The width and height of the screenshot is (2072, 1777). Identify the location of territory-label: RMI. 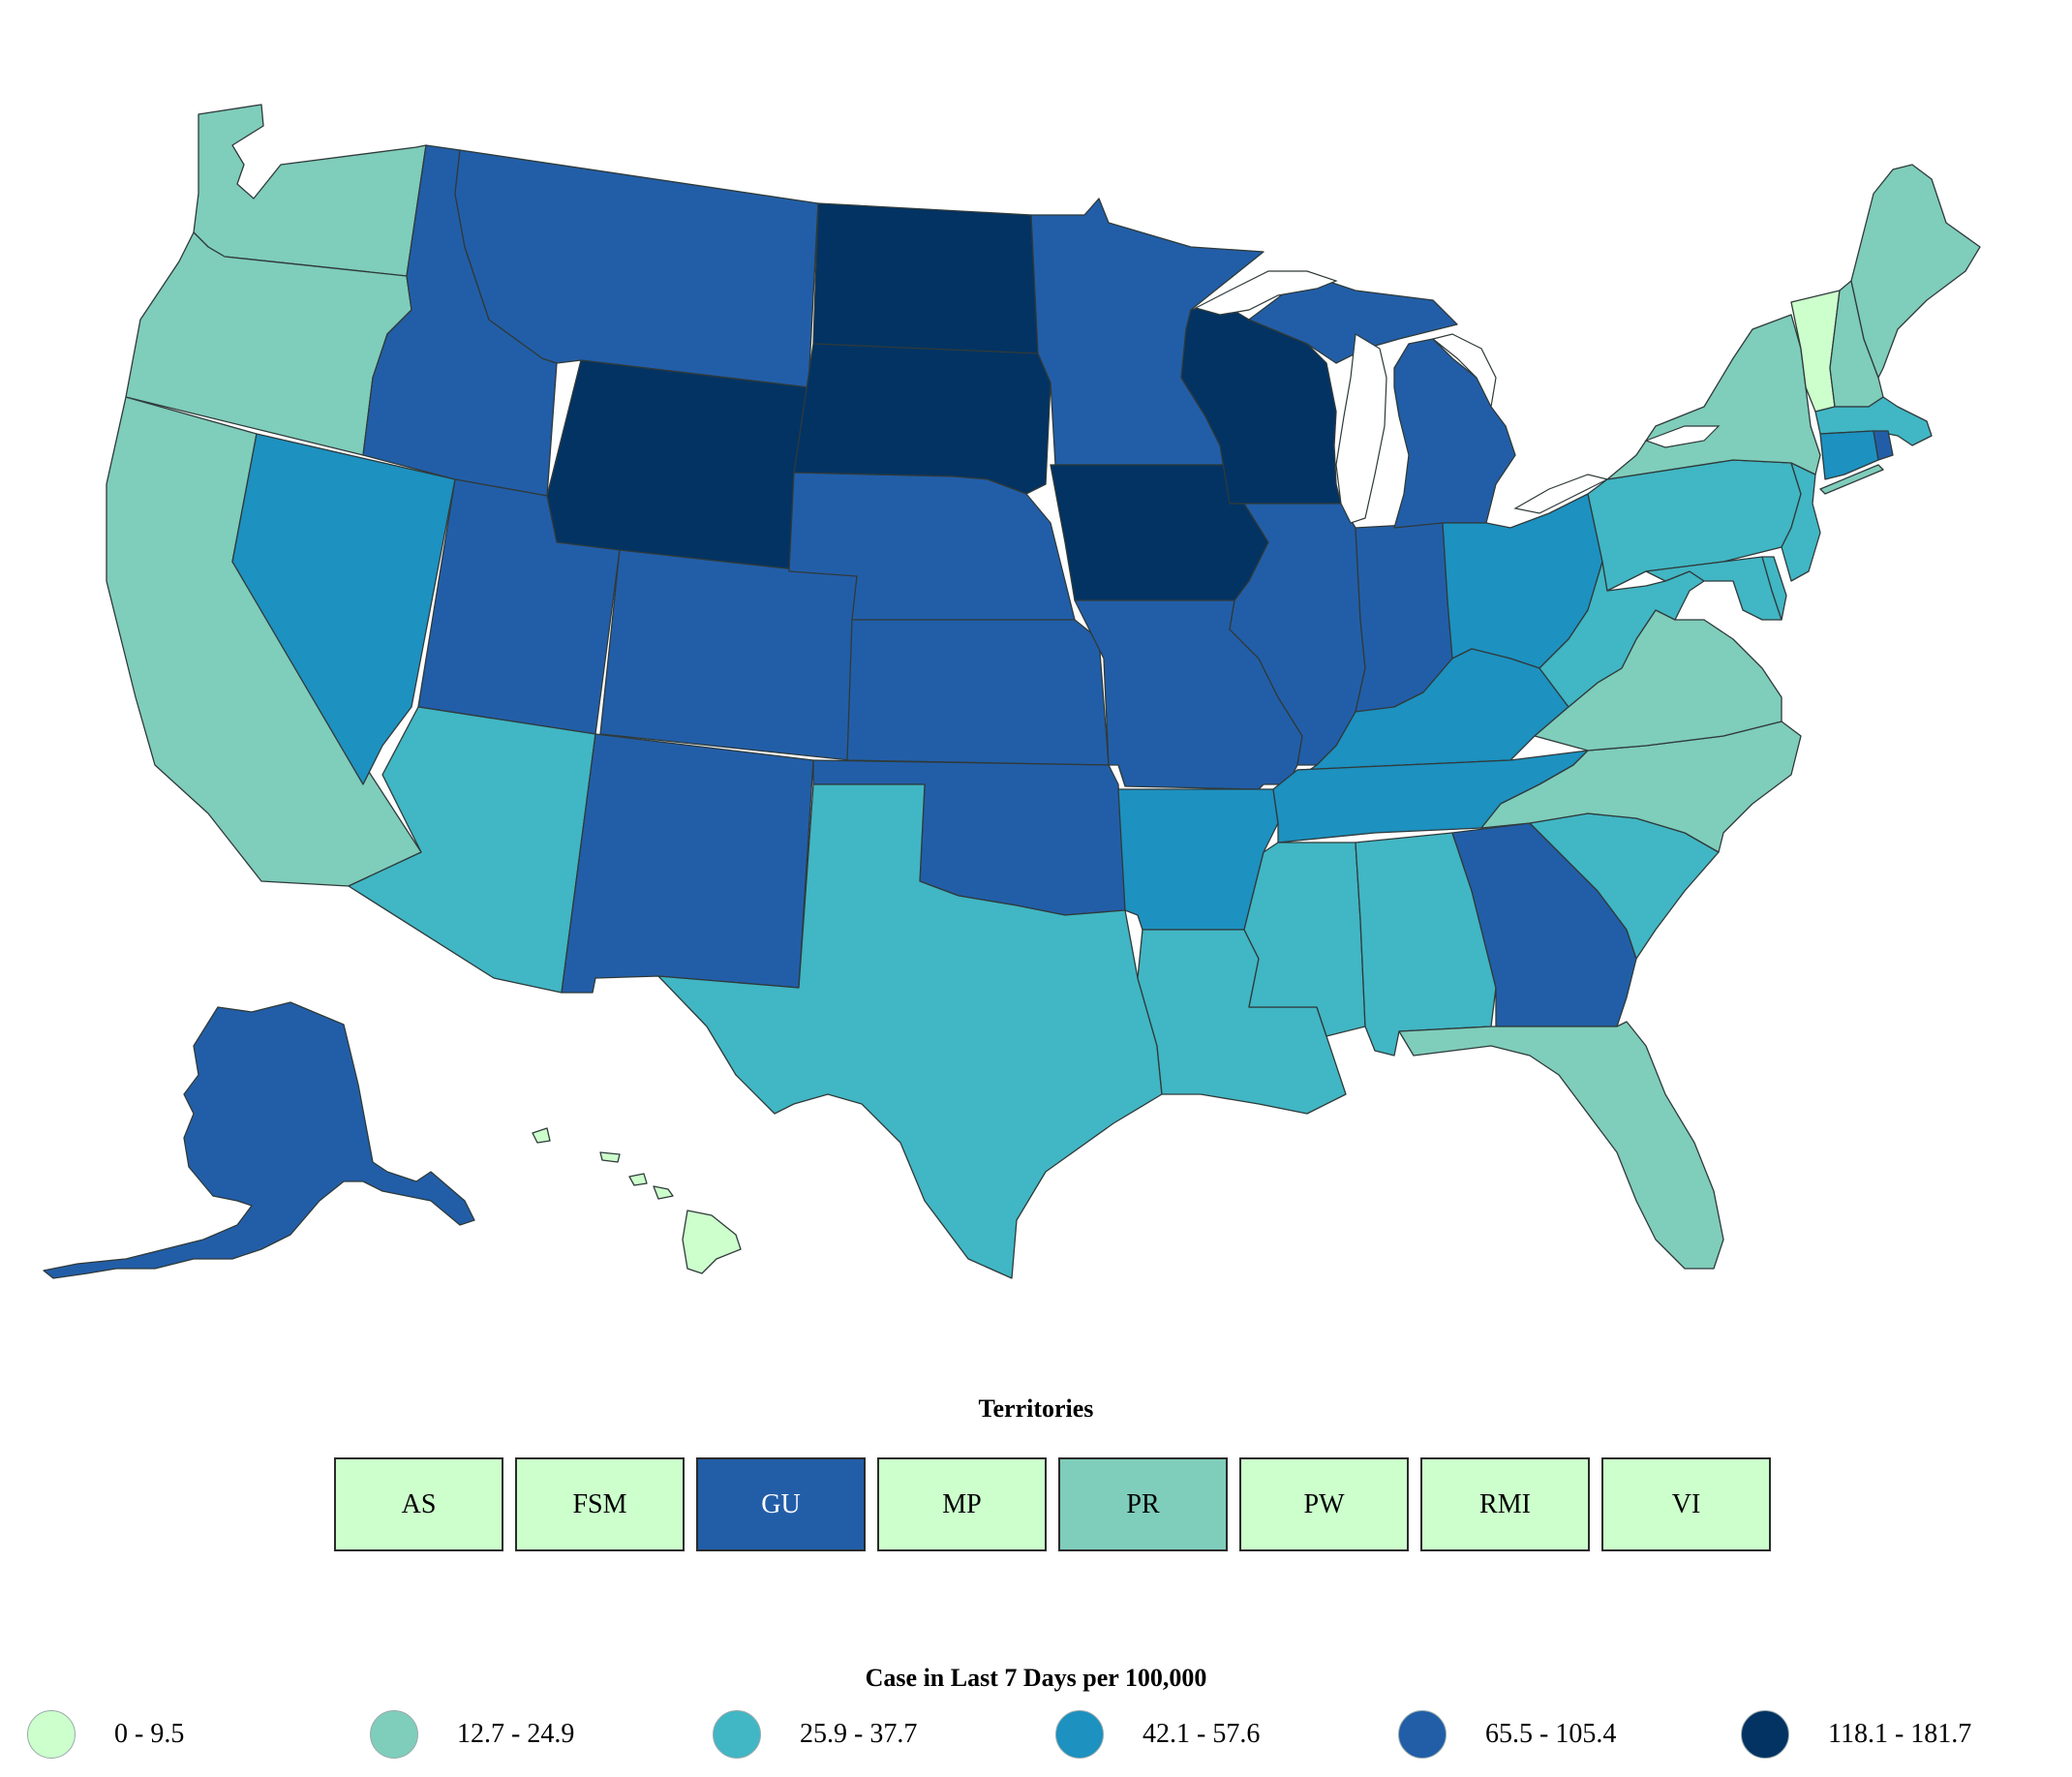
(1505, 1503).